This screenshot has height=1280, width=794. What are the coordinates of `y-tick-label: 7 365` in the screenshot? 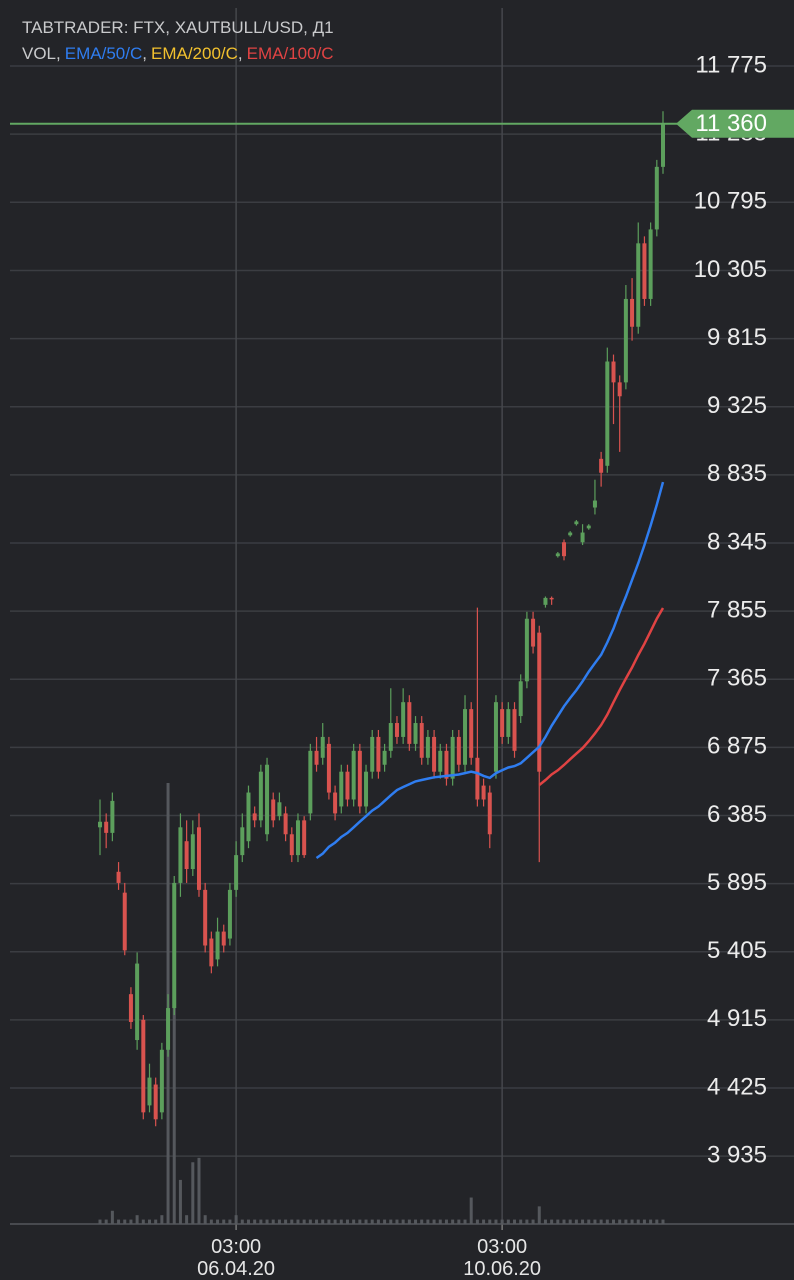 It's located at (737, 678).